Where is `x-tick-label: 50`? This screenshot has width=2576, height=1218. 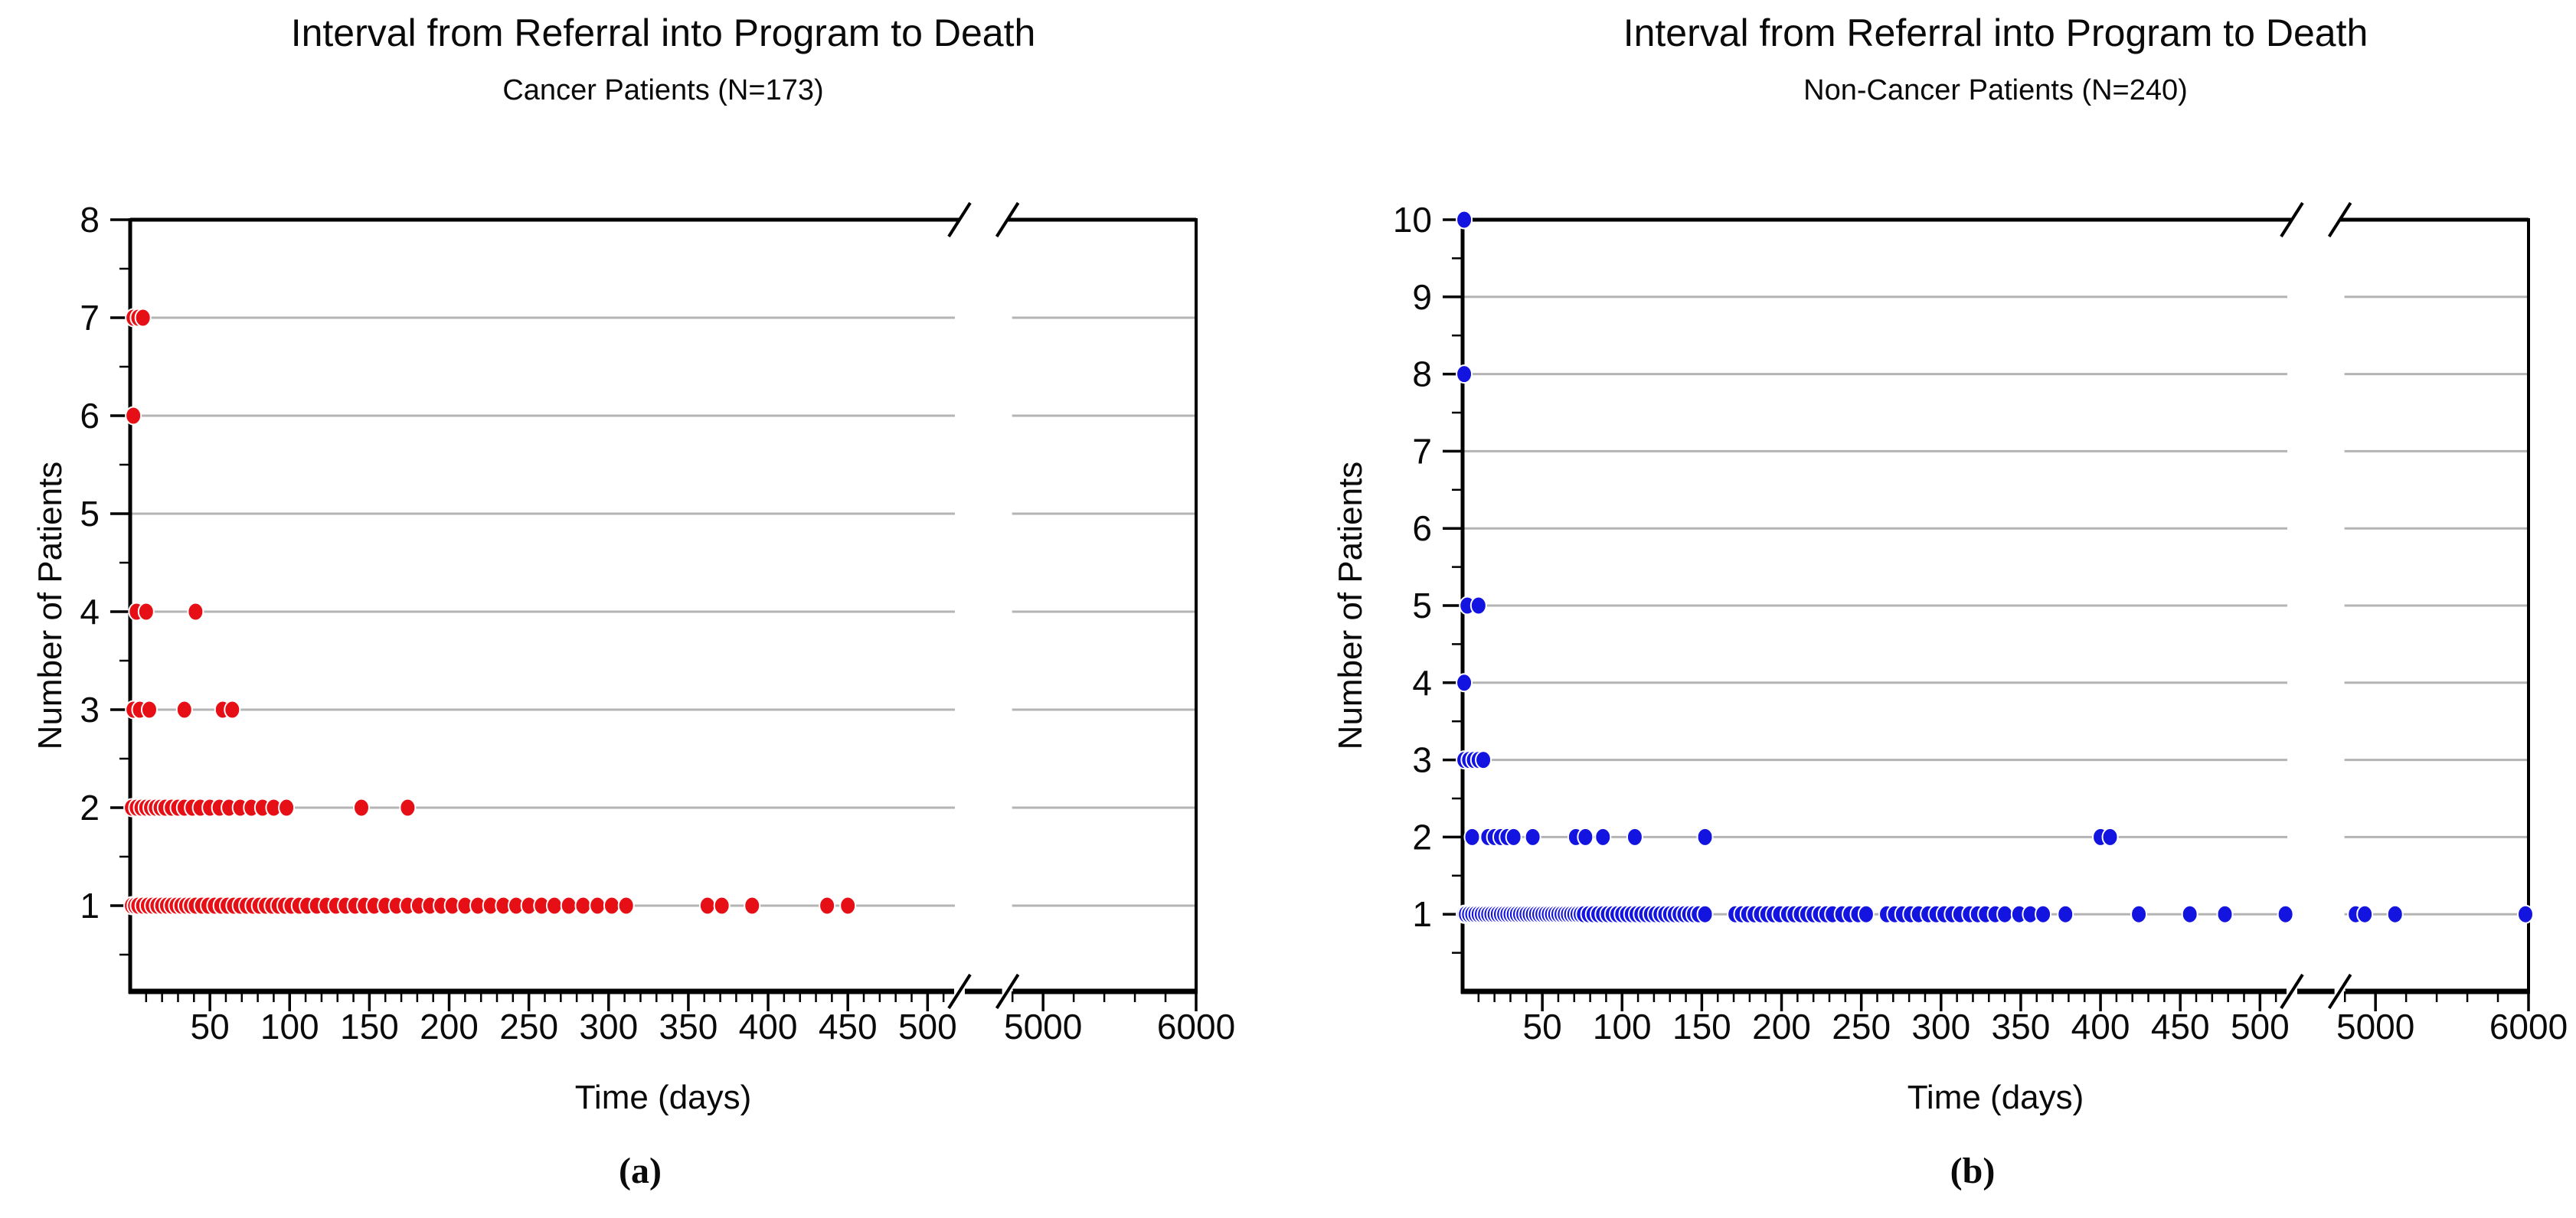 x-tick-label: 50 is located at coordinates (1542, 1027).